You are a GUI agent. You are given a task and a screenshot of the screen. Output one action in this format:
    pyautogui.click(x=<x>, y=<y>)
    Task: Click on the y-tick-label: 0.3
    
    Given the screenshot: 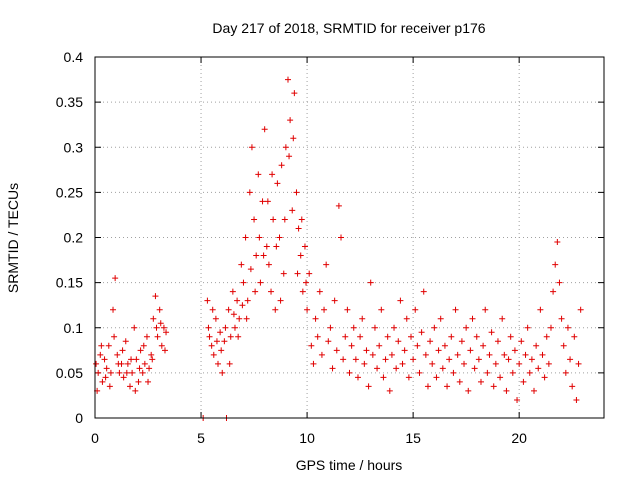 What is the action you would take?
    pyautogui.click(x=74, y=147)
    